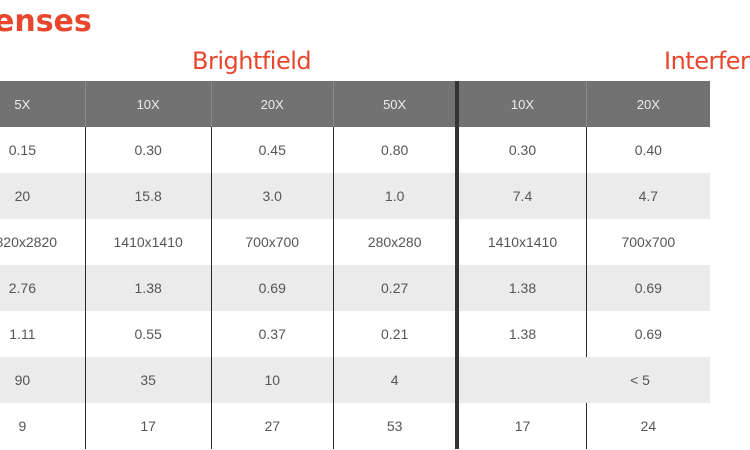 The height and width of the screenshot is (450, 750). Describe the element at coordinates (521, 196) in the screenshot. I see `table-cell: 7.4` at that location.